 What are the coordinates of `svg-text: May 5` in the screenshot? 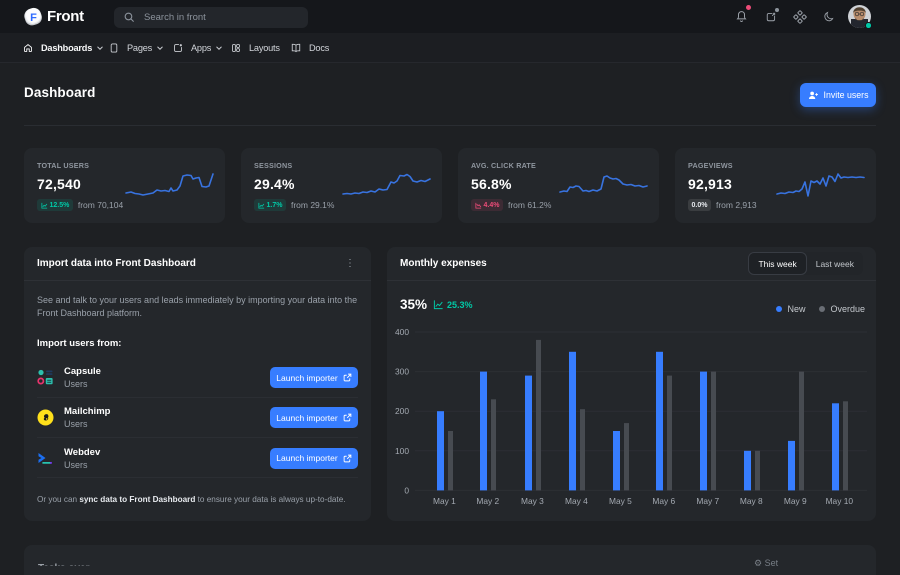 It's located at (620, 501).